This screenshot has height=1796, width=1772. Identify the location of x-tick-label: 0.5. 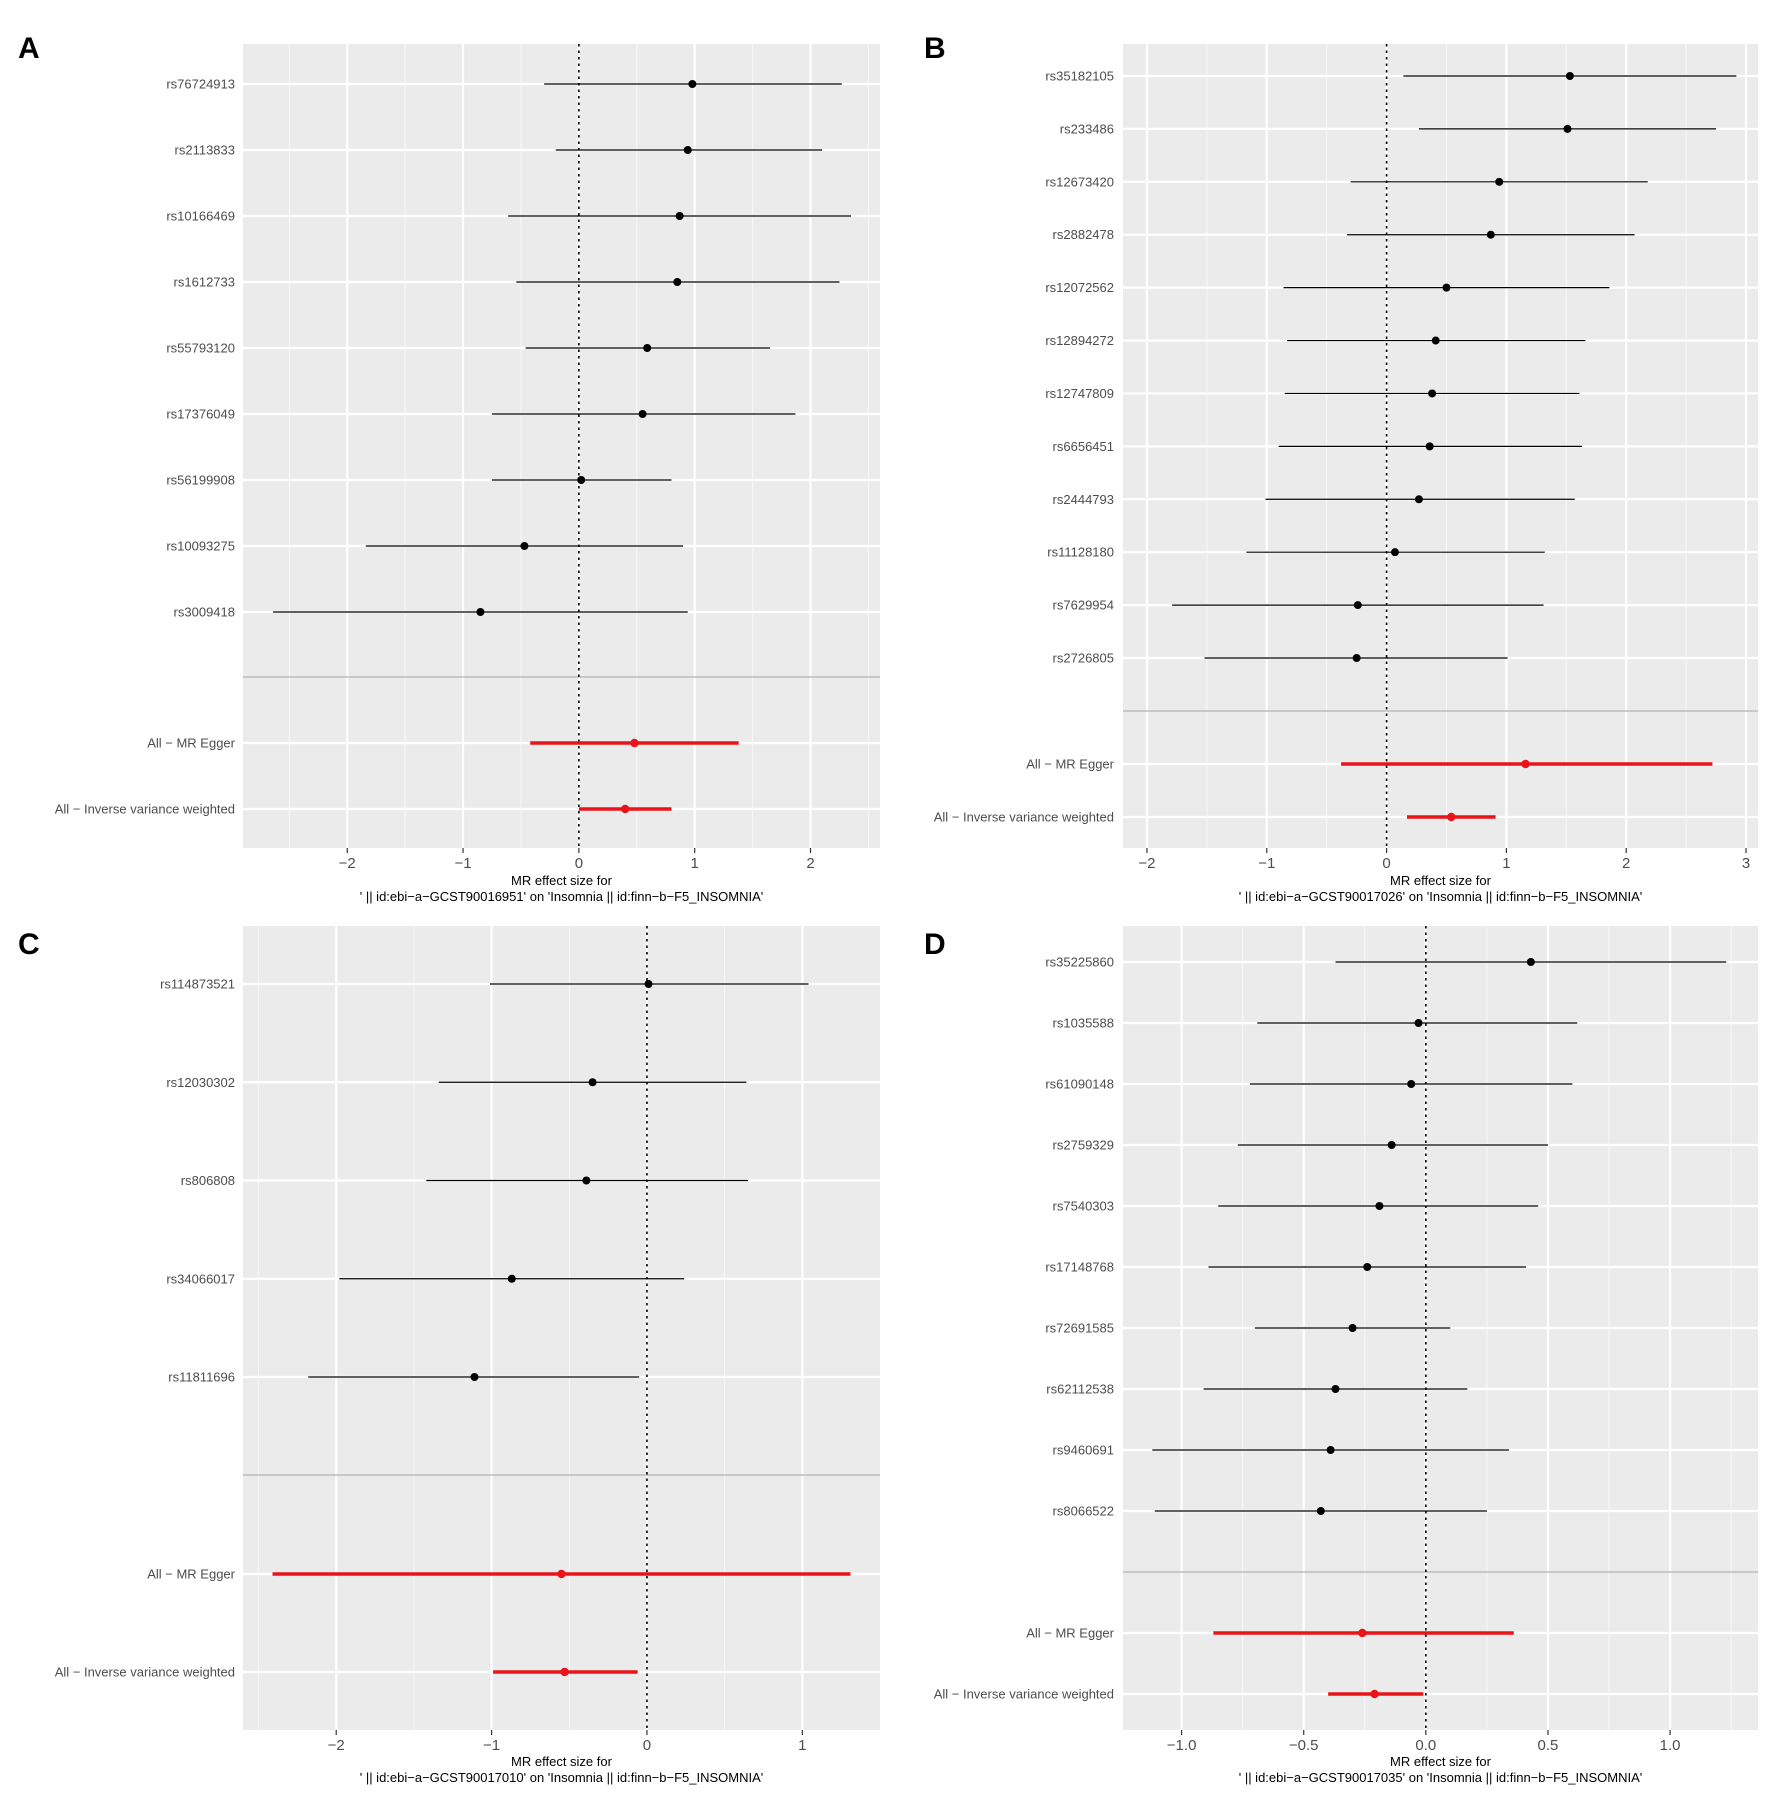
(1548, 1745).